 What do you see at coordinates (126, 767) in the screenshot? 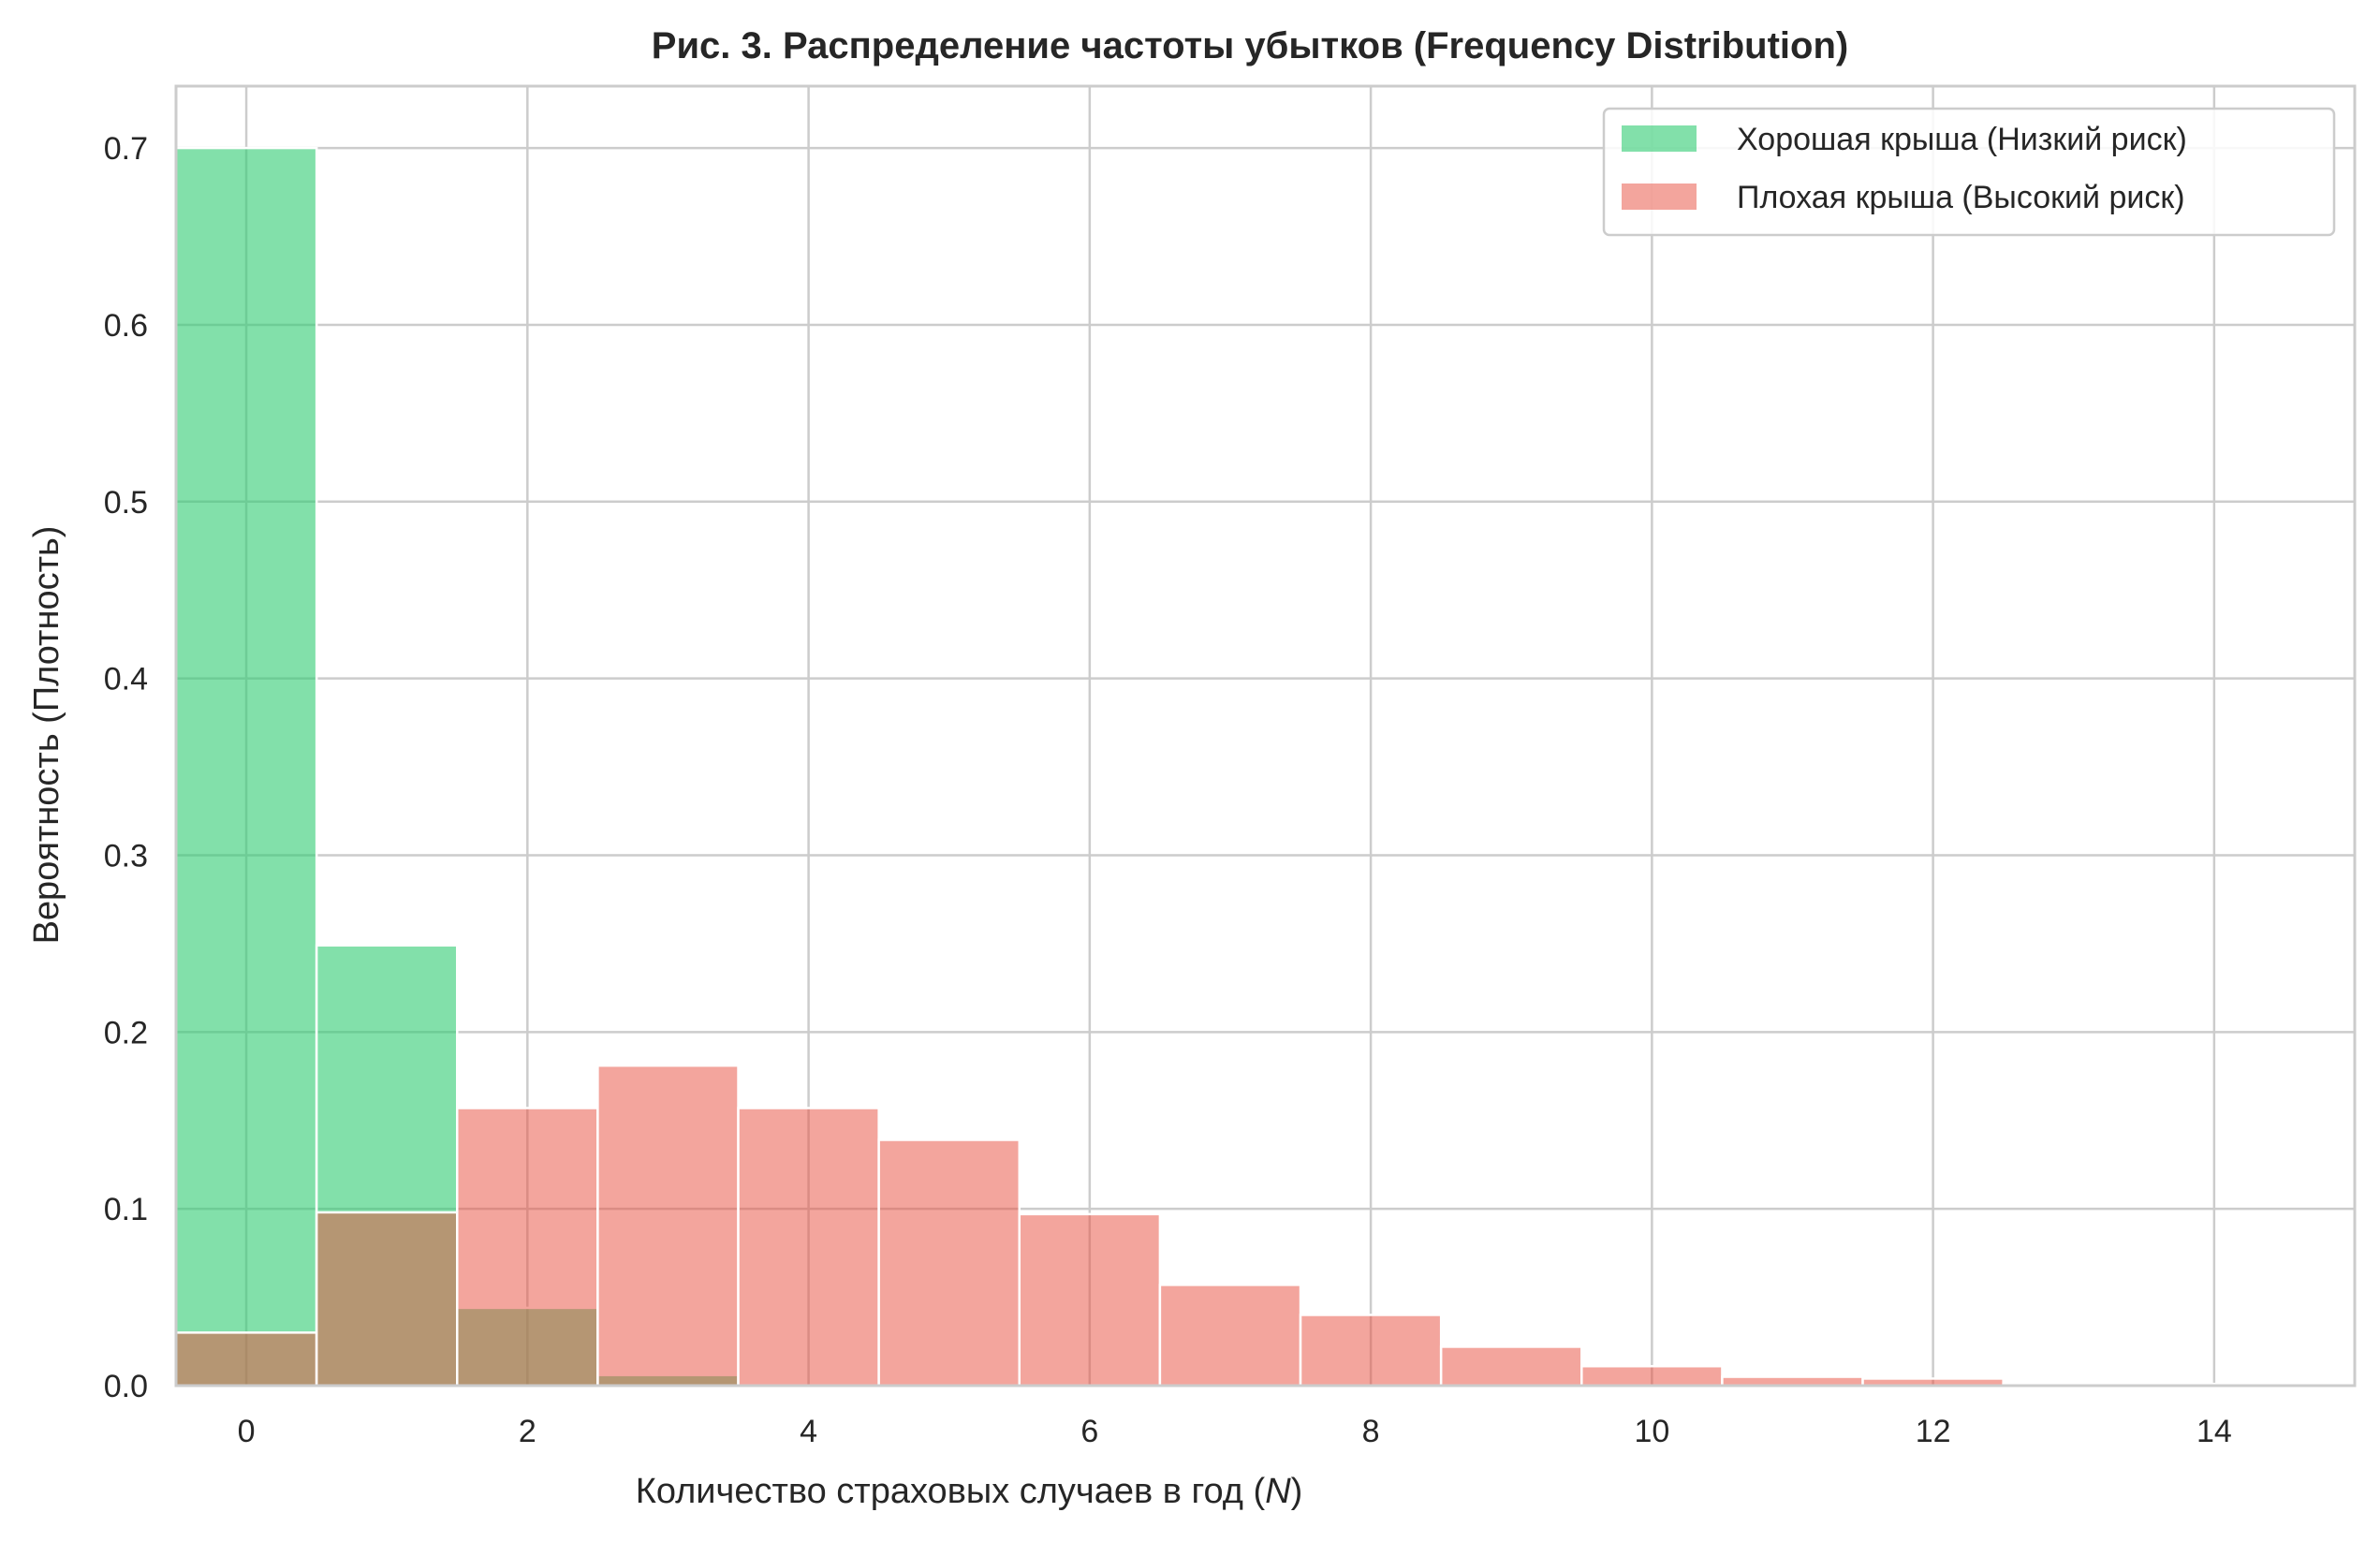
I see `y-tick-labels: 0.0 0.1 0.2 0.3 0.4 0.5 0.6 0.7` at bounding box center [126, 767].